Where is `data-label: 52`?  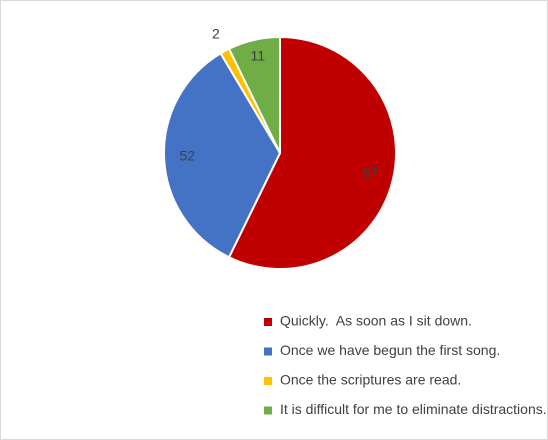
data-label: 52 is located at coordinates (187, 156).